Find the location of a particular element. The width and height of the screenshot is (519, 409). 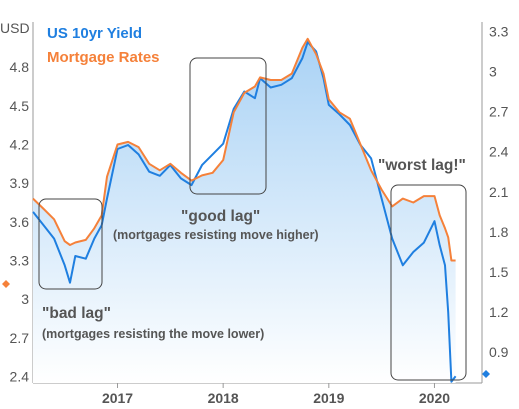

left-axis-marker is located at coordinates (6, 284).